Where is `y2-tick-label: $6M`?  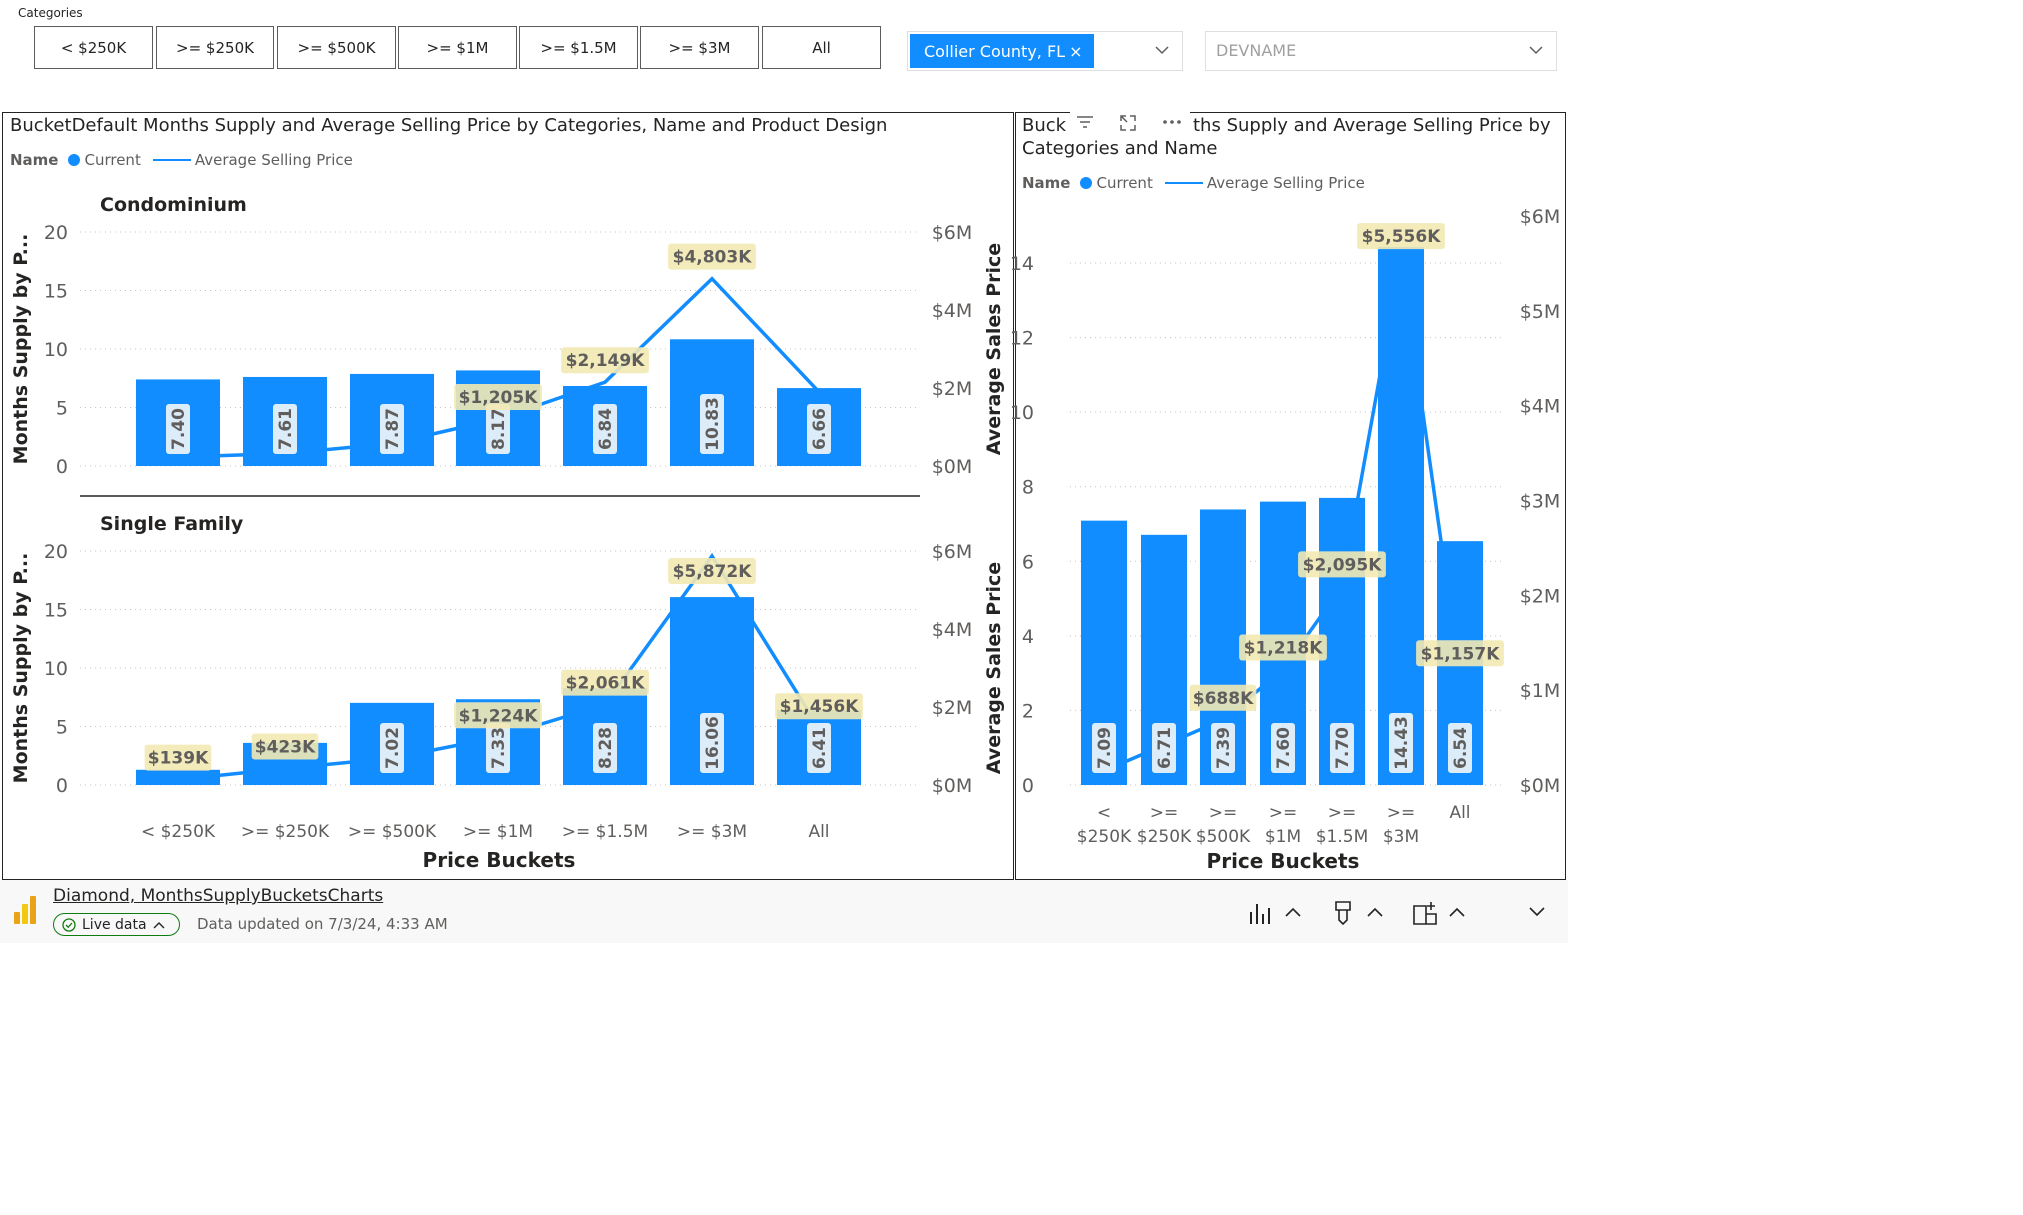 y2-tick-label: $6M is located at coordinates (952, 552).